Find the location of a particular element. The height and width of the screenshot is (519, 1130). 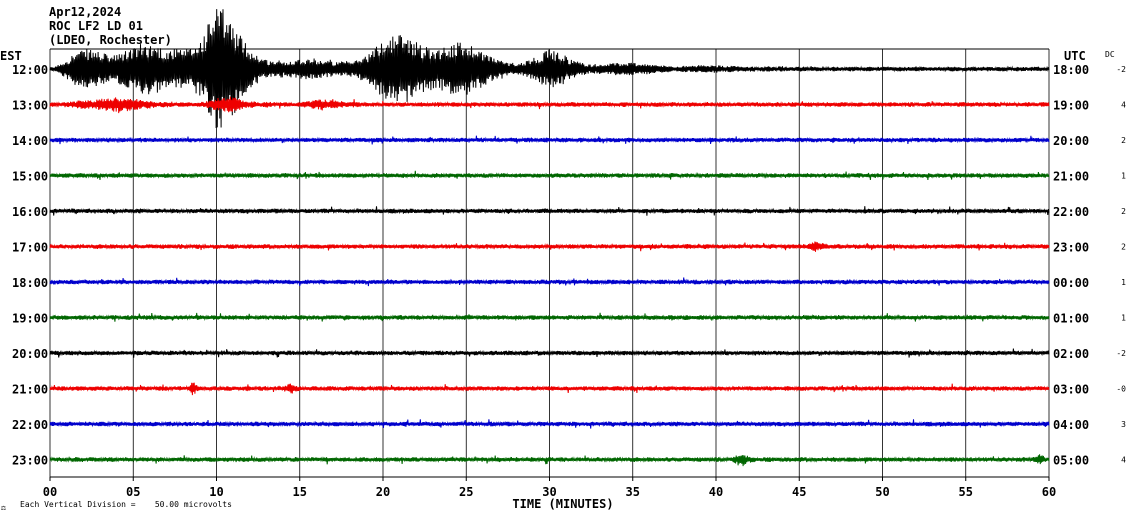

est-time-label: 15:00 is located at coordinates (30, 177).